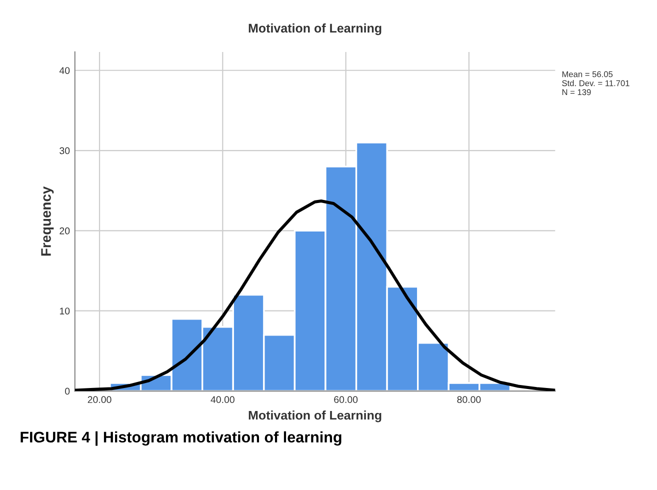 Image resolution: width=657 pixels, height=490 pixels. What do you see at coordinates (469, 400) in the screenshot?
I see `x-tick-label: 80.00` at bounding box center [469, 400].